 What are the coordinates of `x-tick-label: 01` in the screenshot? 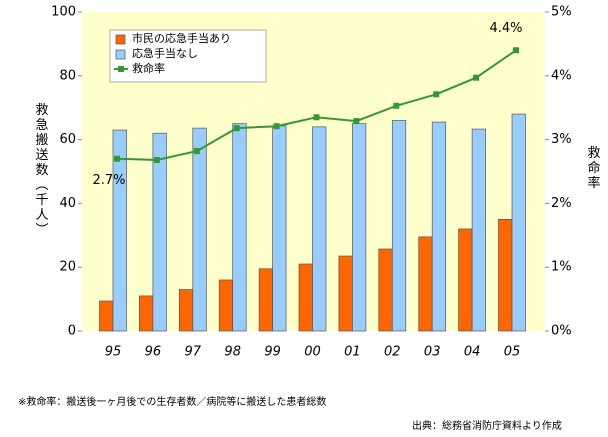 It's located at (352, 352).